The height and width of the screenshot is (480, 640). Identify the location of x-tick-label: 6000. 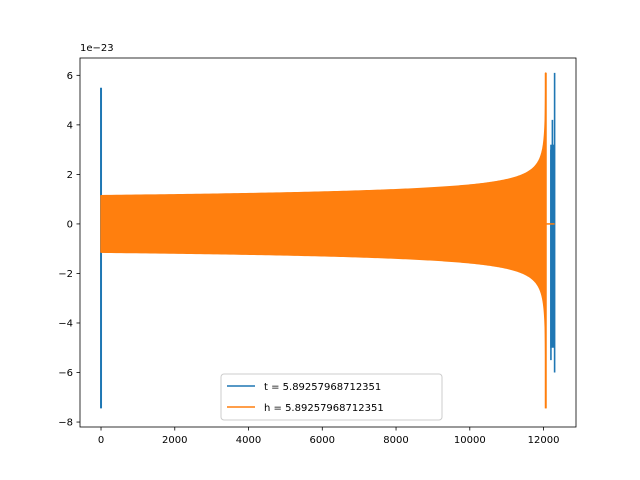
(322, 440).